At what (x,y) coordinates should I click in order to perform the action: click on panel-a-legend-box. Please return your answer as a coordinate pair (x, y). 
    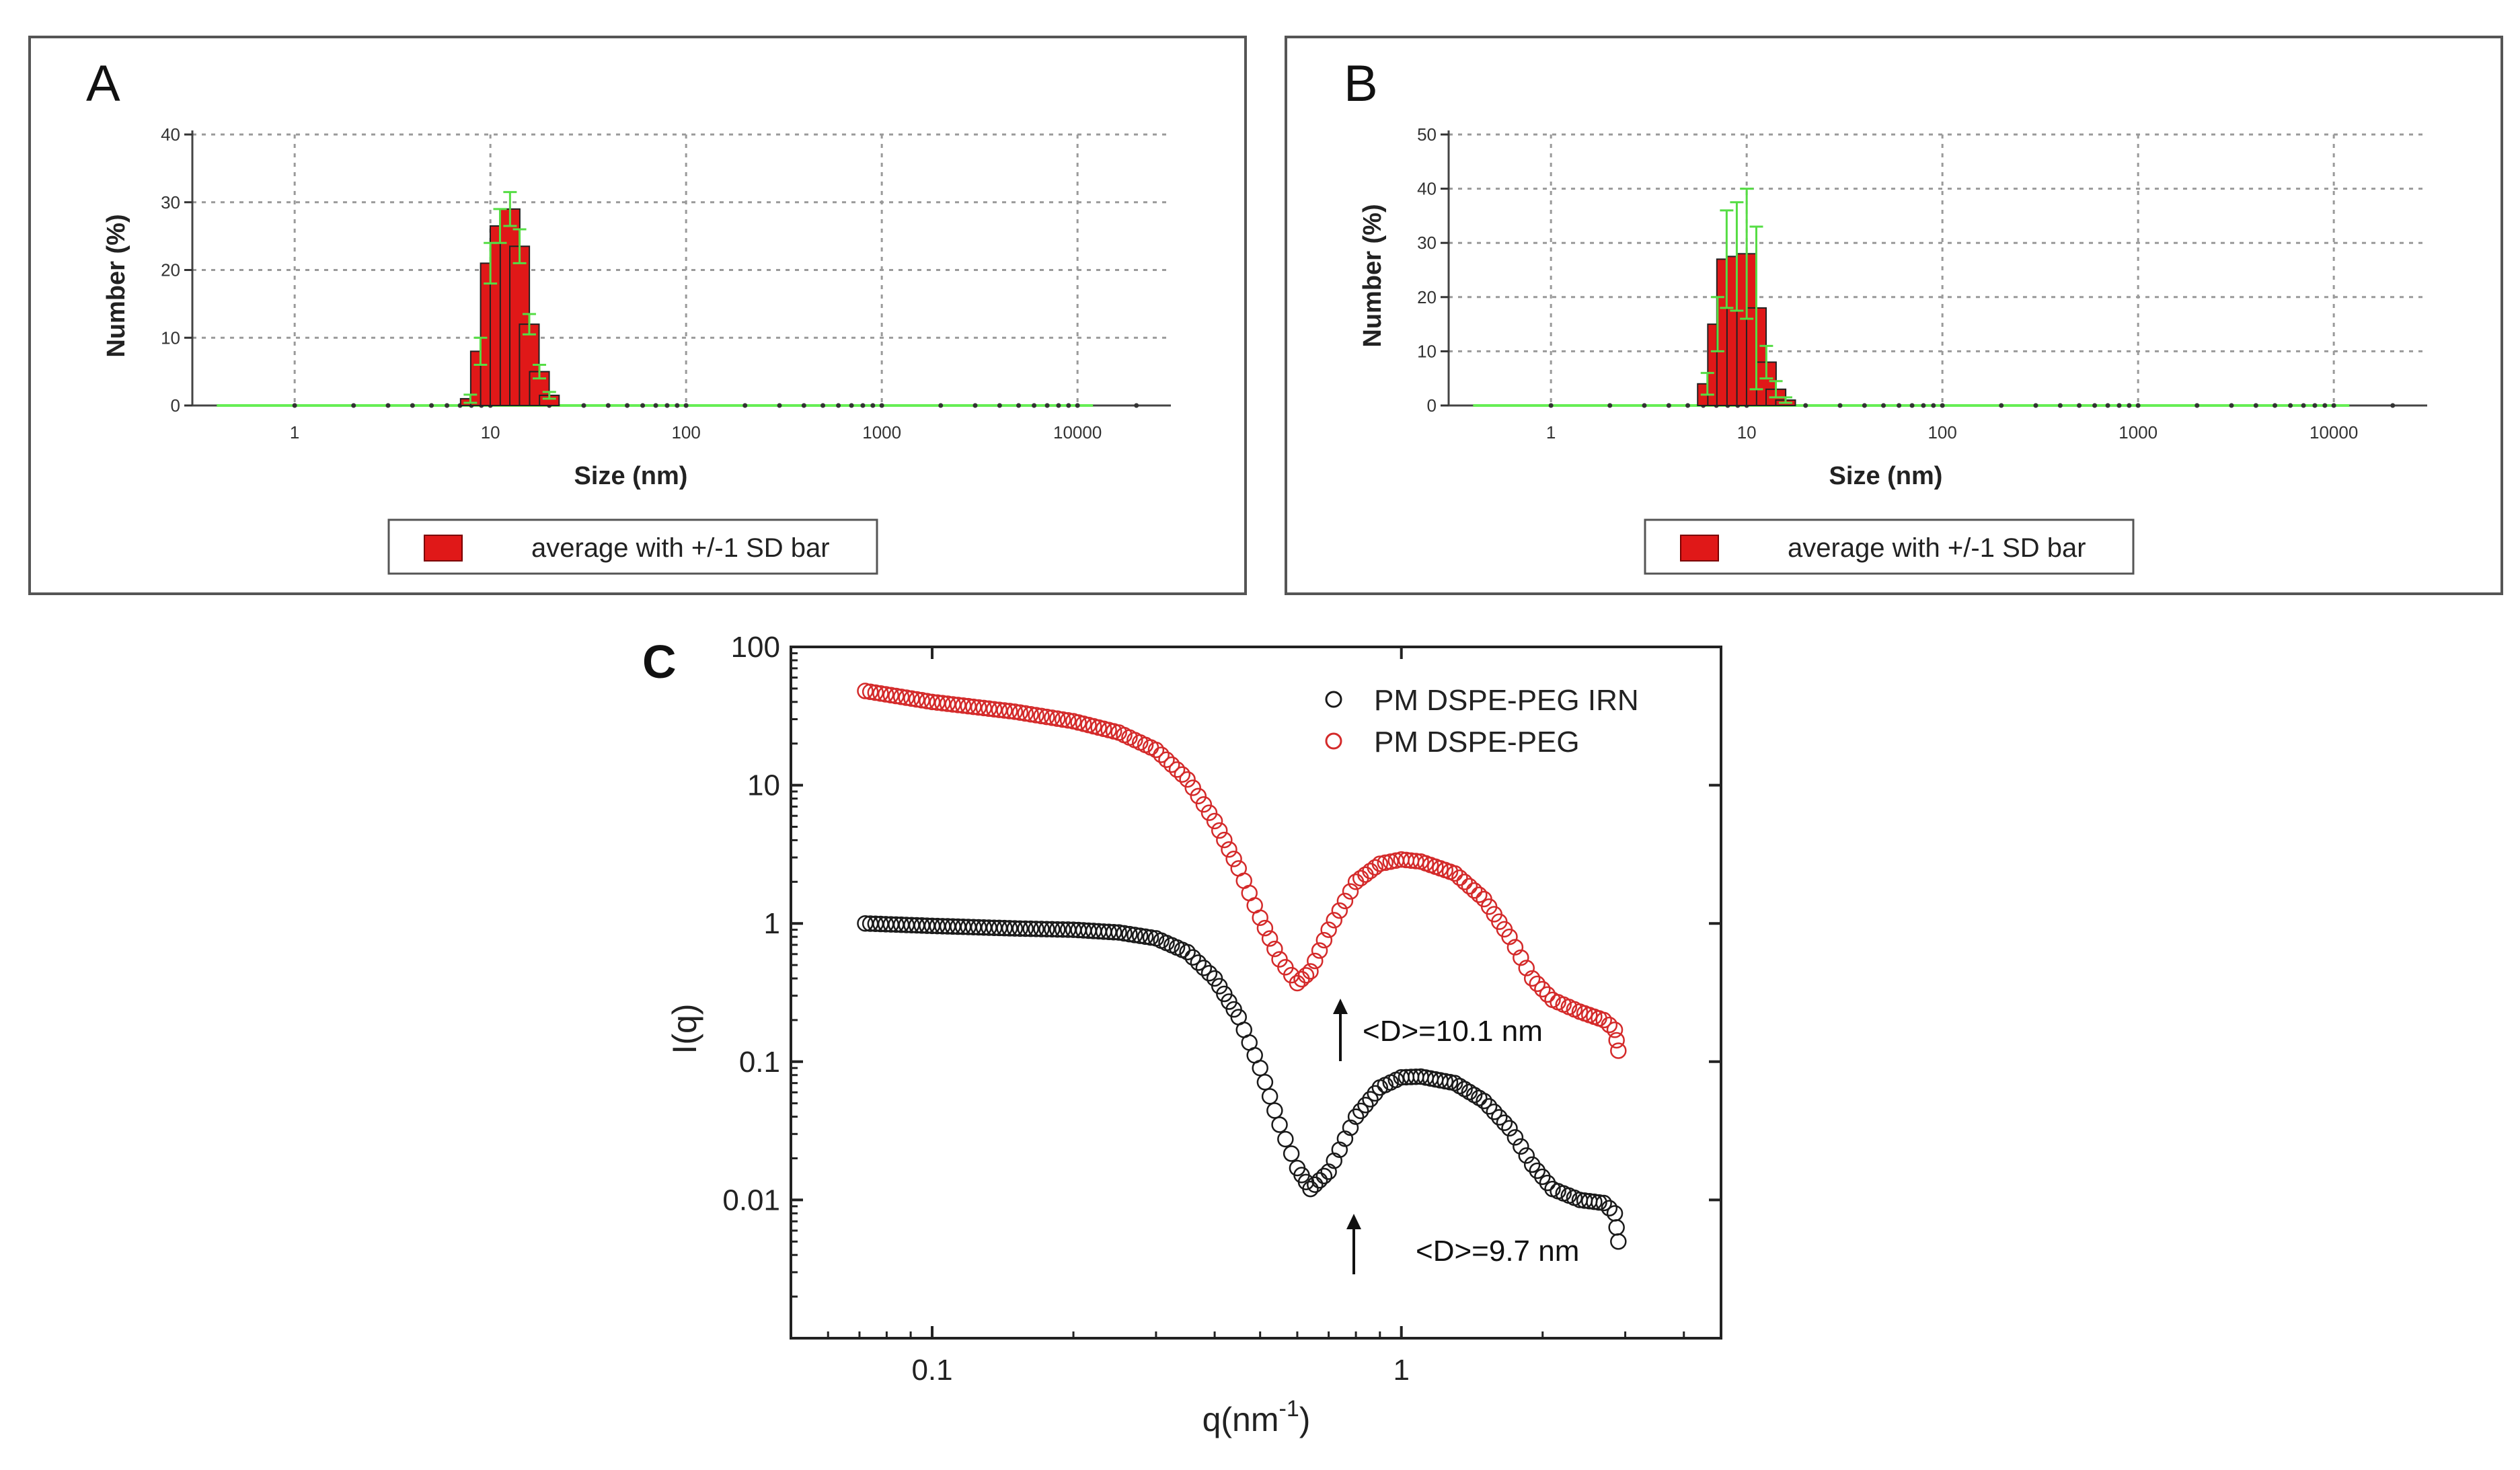
    Looking at the image, I should click on (632, 546).